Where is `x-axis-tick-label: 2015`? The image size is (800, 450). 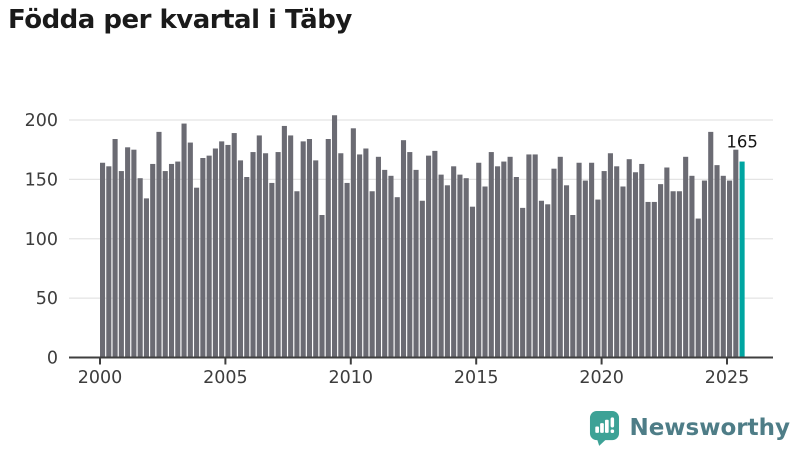 x-axis-tick-label: 2015 is located at coordinates (476, 378).